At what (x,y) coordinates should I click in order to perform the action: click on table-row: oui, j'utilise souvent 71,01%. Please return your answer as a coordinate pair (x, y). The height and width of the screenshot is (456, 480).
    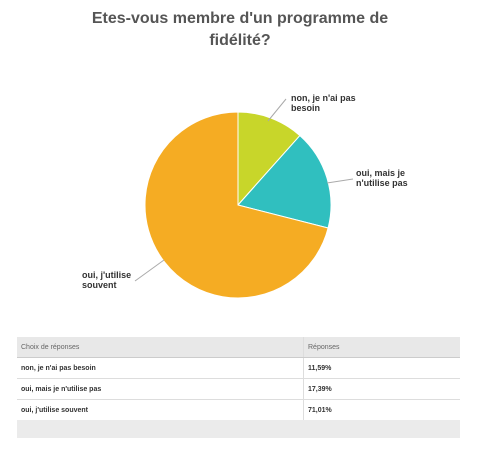
    Looking at the image, I should click on (238, 410).